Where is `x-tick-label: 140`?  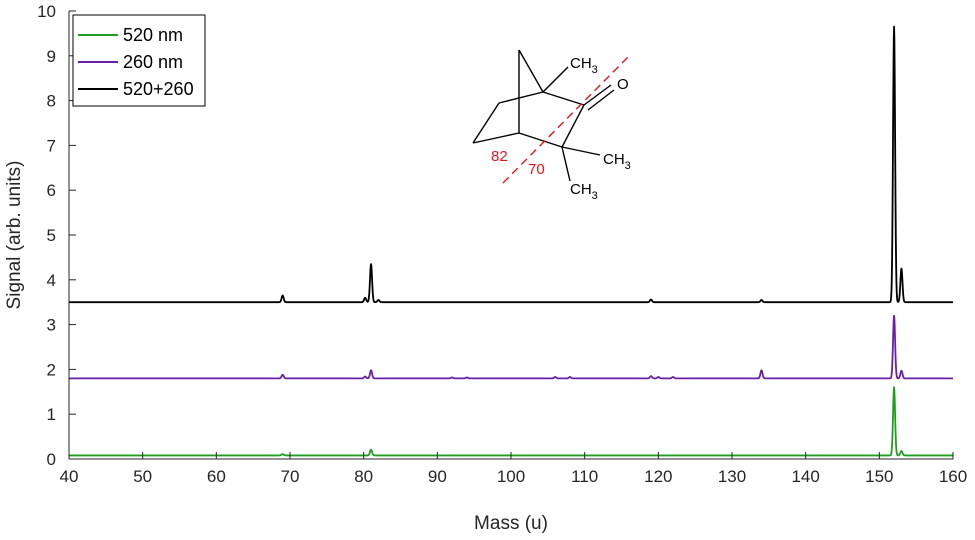 x-tick-label: 140 is located at coordinates (805, 476).